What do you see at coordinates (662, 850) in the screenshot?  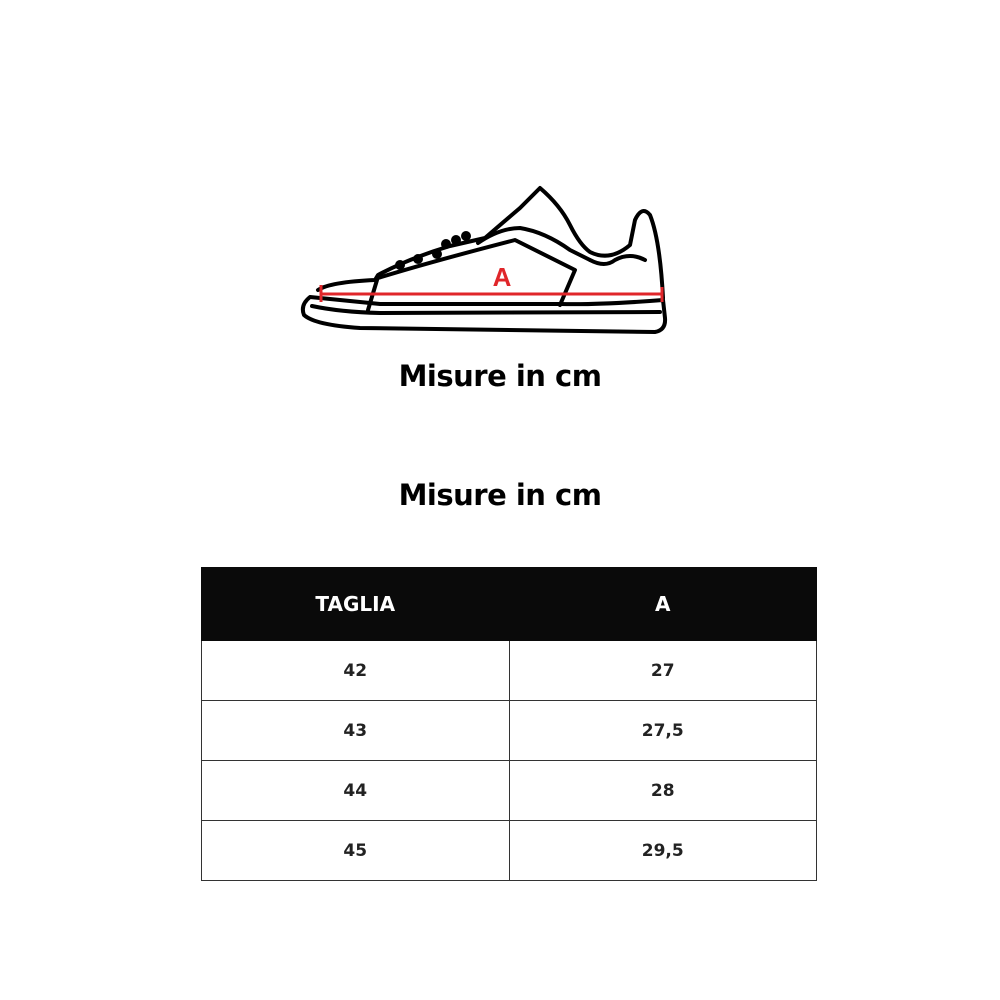 I see `length-cell: 29,5` at bounding box center [662, 850].